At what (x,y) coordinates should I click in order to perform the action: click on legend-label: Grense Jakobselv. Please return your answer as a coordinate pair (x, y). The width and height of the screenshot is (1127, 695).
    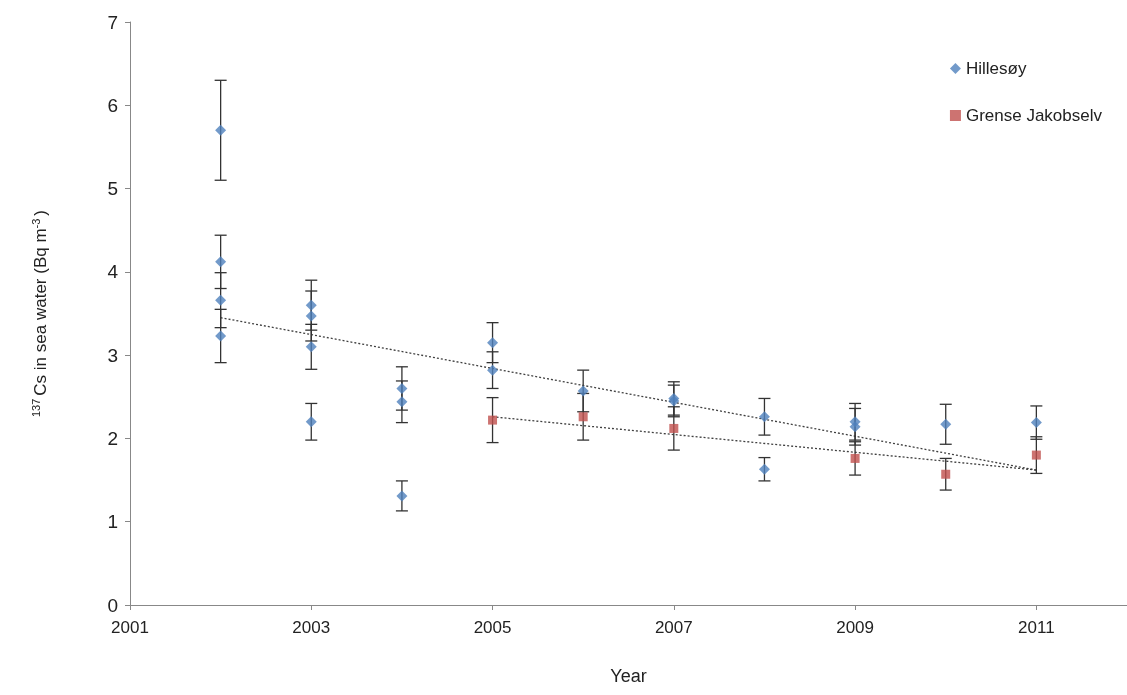
    Looking at the image, I should click on (1034, 115).